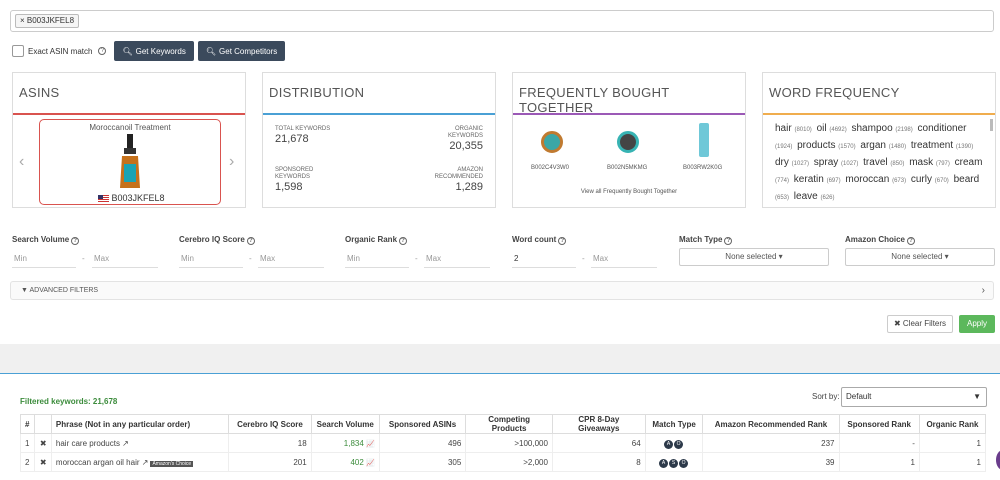 The image size is (1000, 480). I want to click on word-frequency-item: dry (1027), so click(792, 162).